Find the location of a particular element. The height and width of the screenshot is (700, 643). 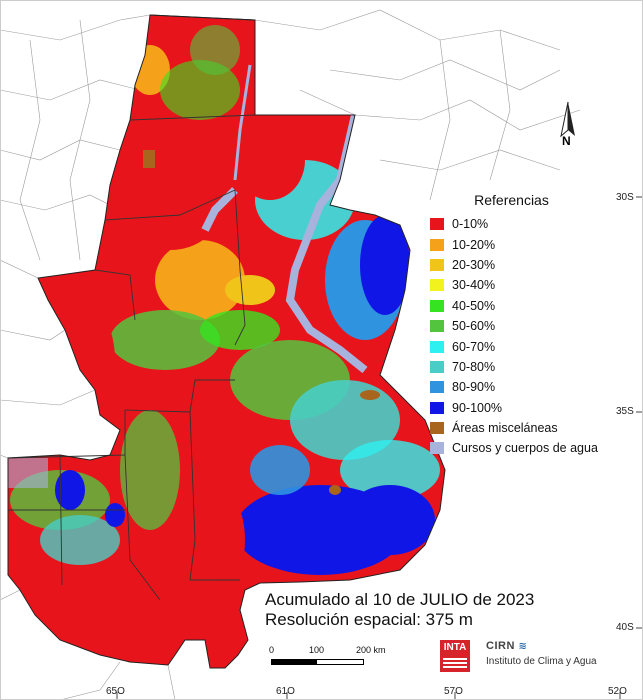

caption-date: Acumulado al 10 de JULIO de 2023 is located at coordinates (400, 599).